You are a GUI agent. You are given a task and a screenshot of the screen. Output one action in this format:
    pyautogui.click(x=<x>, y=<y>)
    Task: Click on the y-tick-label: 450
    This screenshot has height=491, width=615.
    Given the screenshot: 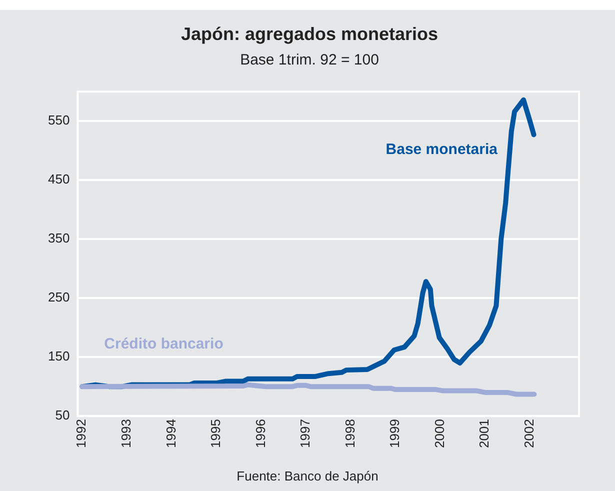 What is the action you would take?
    pyautogui.click(x=59, y=179)
    